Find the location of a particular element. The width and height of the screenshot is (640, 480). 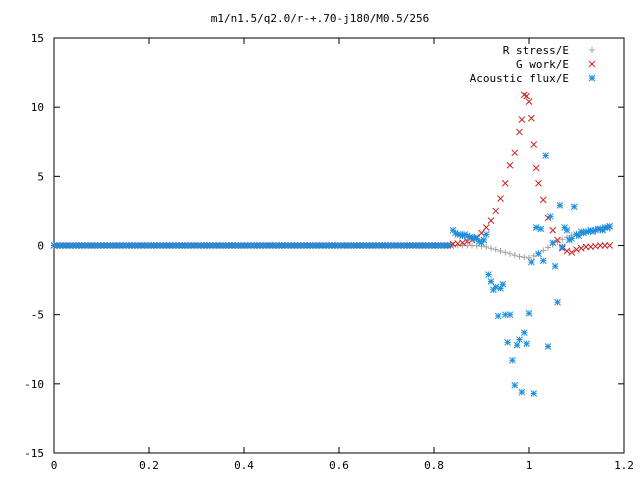

legend-label: Acoustic flux/E is located at coordinates (519, 78).